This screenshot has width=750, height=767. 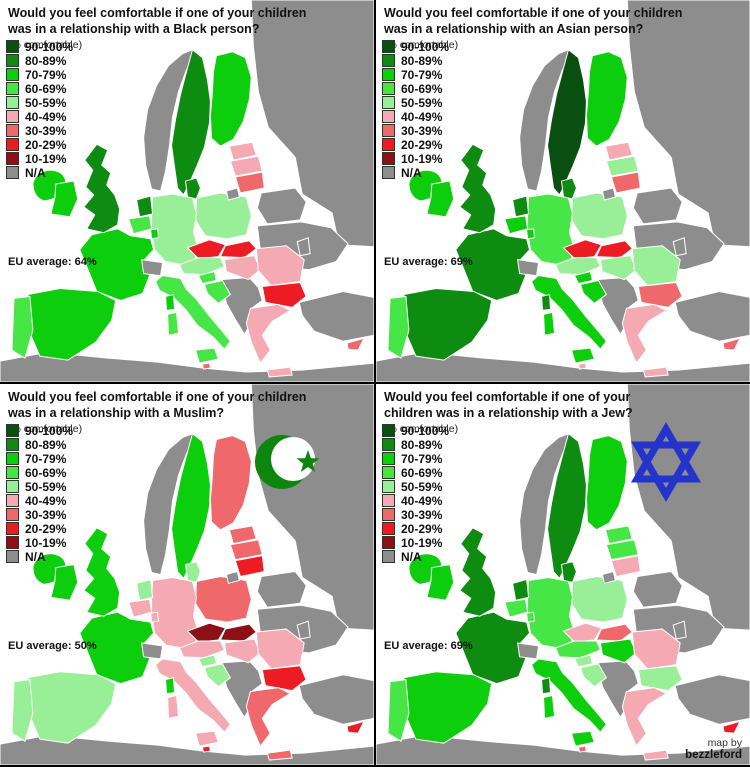 I want to click on legend-label: 20-29%, so click(x=46, y=144).